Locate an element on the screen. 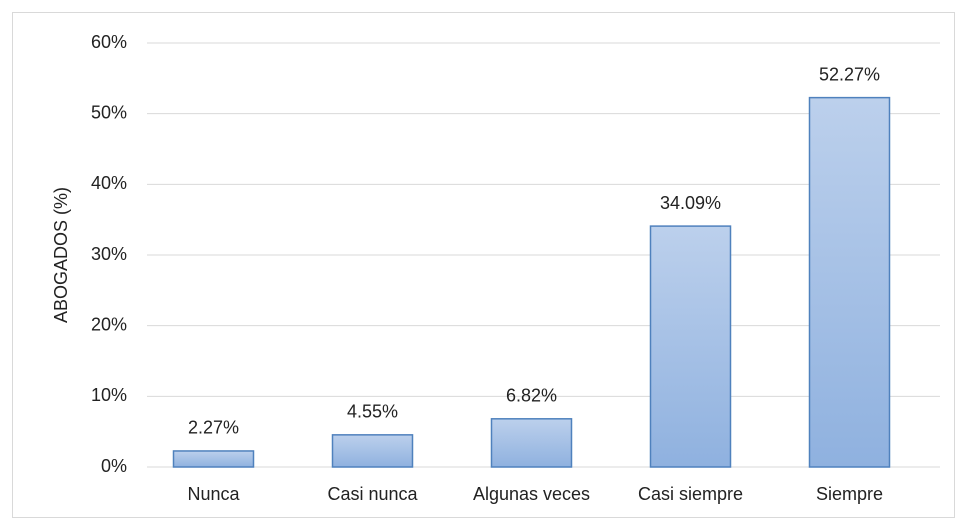 The width and height of the screenshot is (956, 518). x-tick-label: Algunas veces is located at coordinates (531, 494).